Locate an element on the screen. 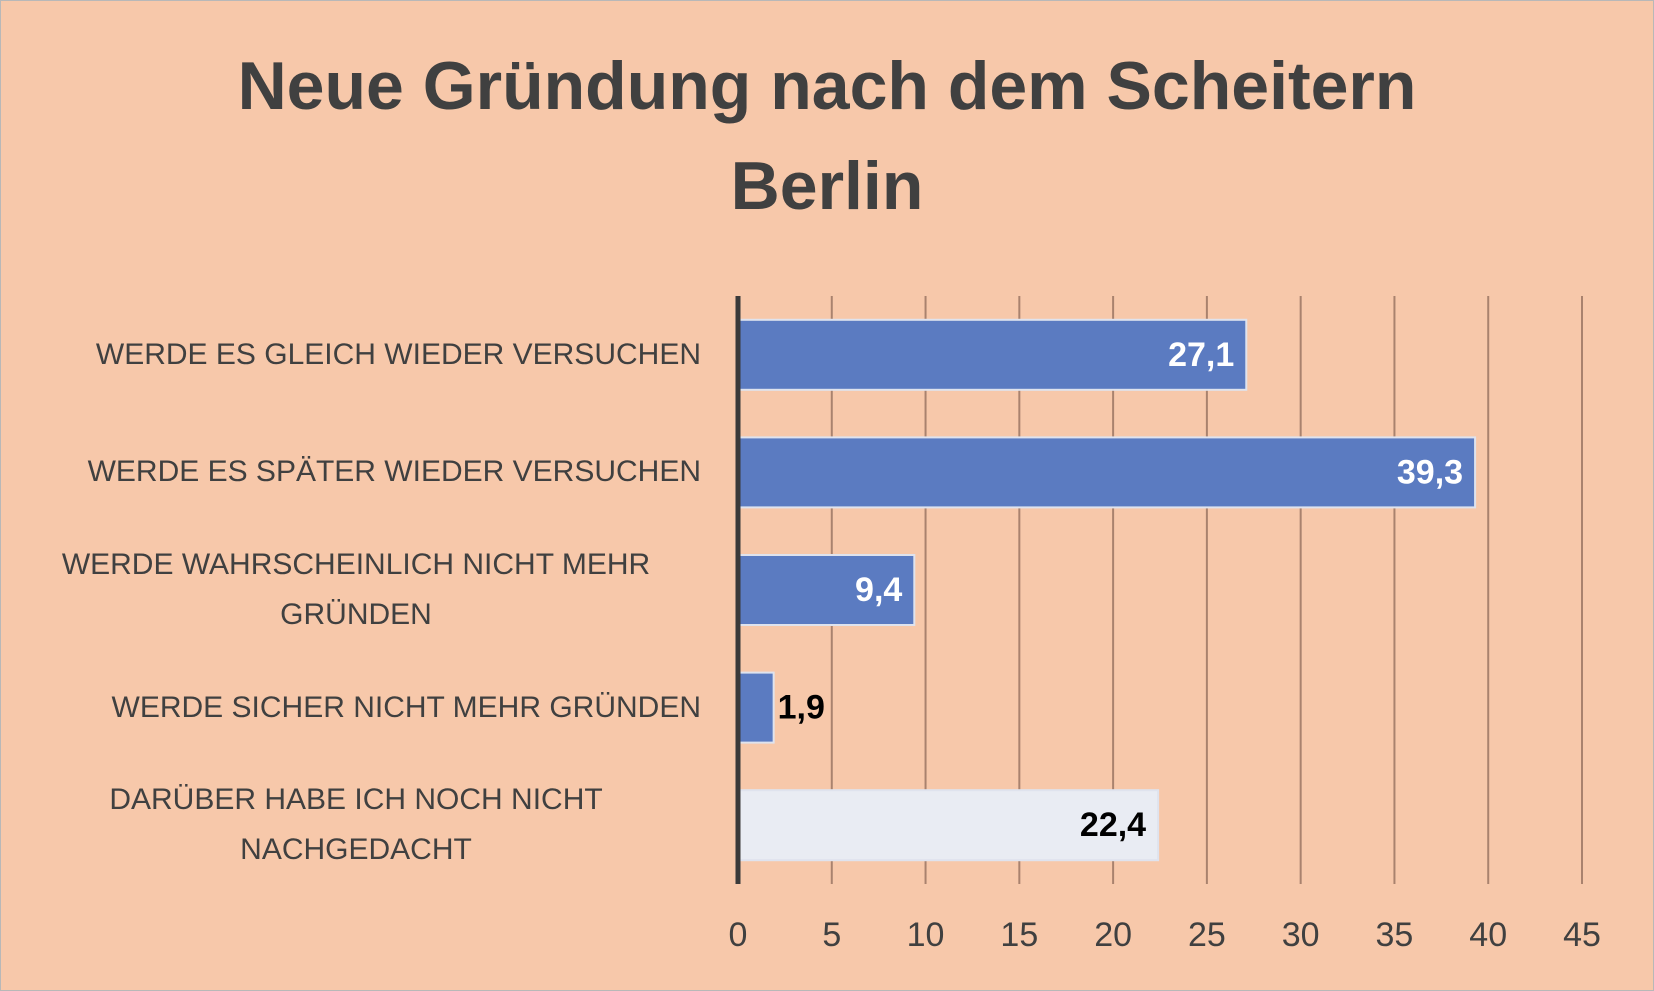 The image size is (1654, 991). category-label-box: WERDE WAHRSCHEINLICH NICHT MEHR GRÜNDEN is located at coordinates (356, 590).